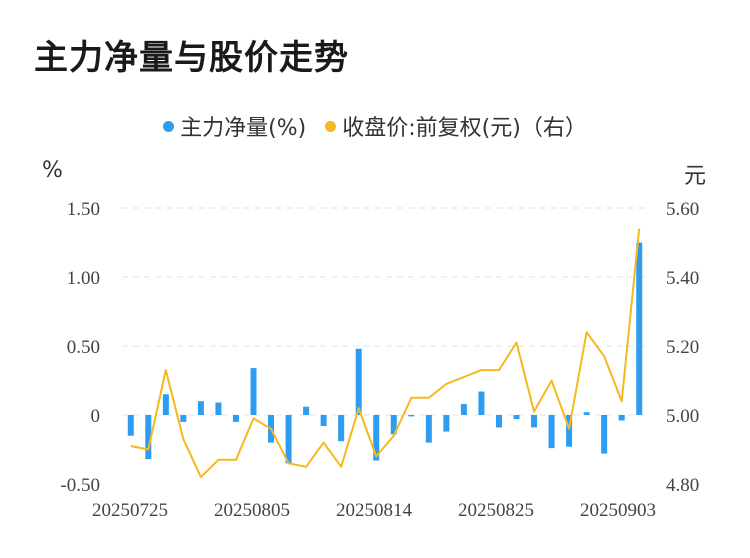 The height and width of the screenshot is (558, 750). Describe the element at coordinates (682, 485) in the screenshot. I see `right-tick-label: 4.80` at that location.